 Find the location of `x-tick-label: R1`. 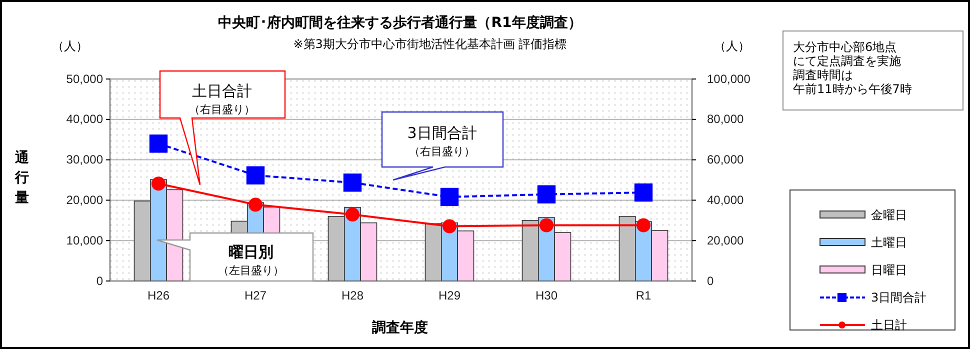

x-tick-label: R1 is located at coordinates (644, 295).